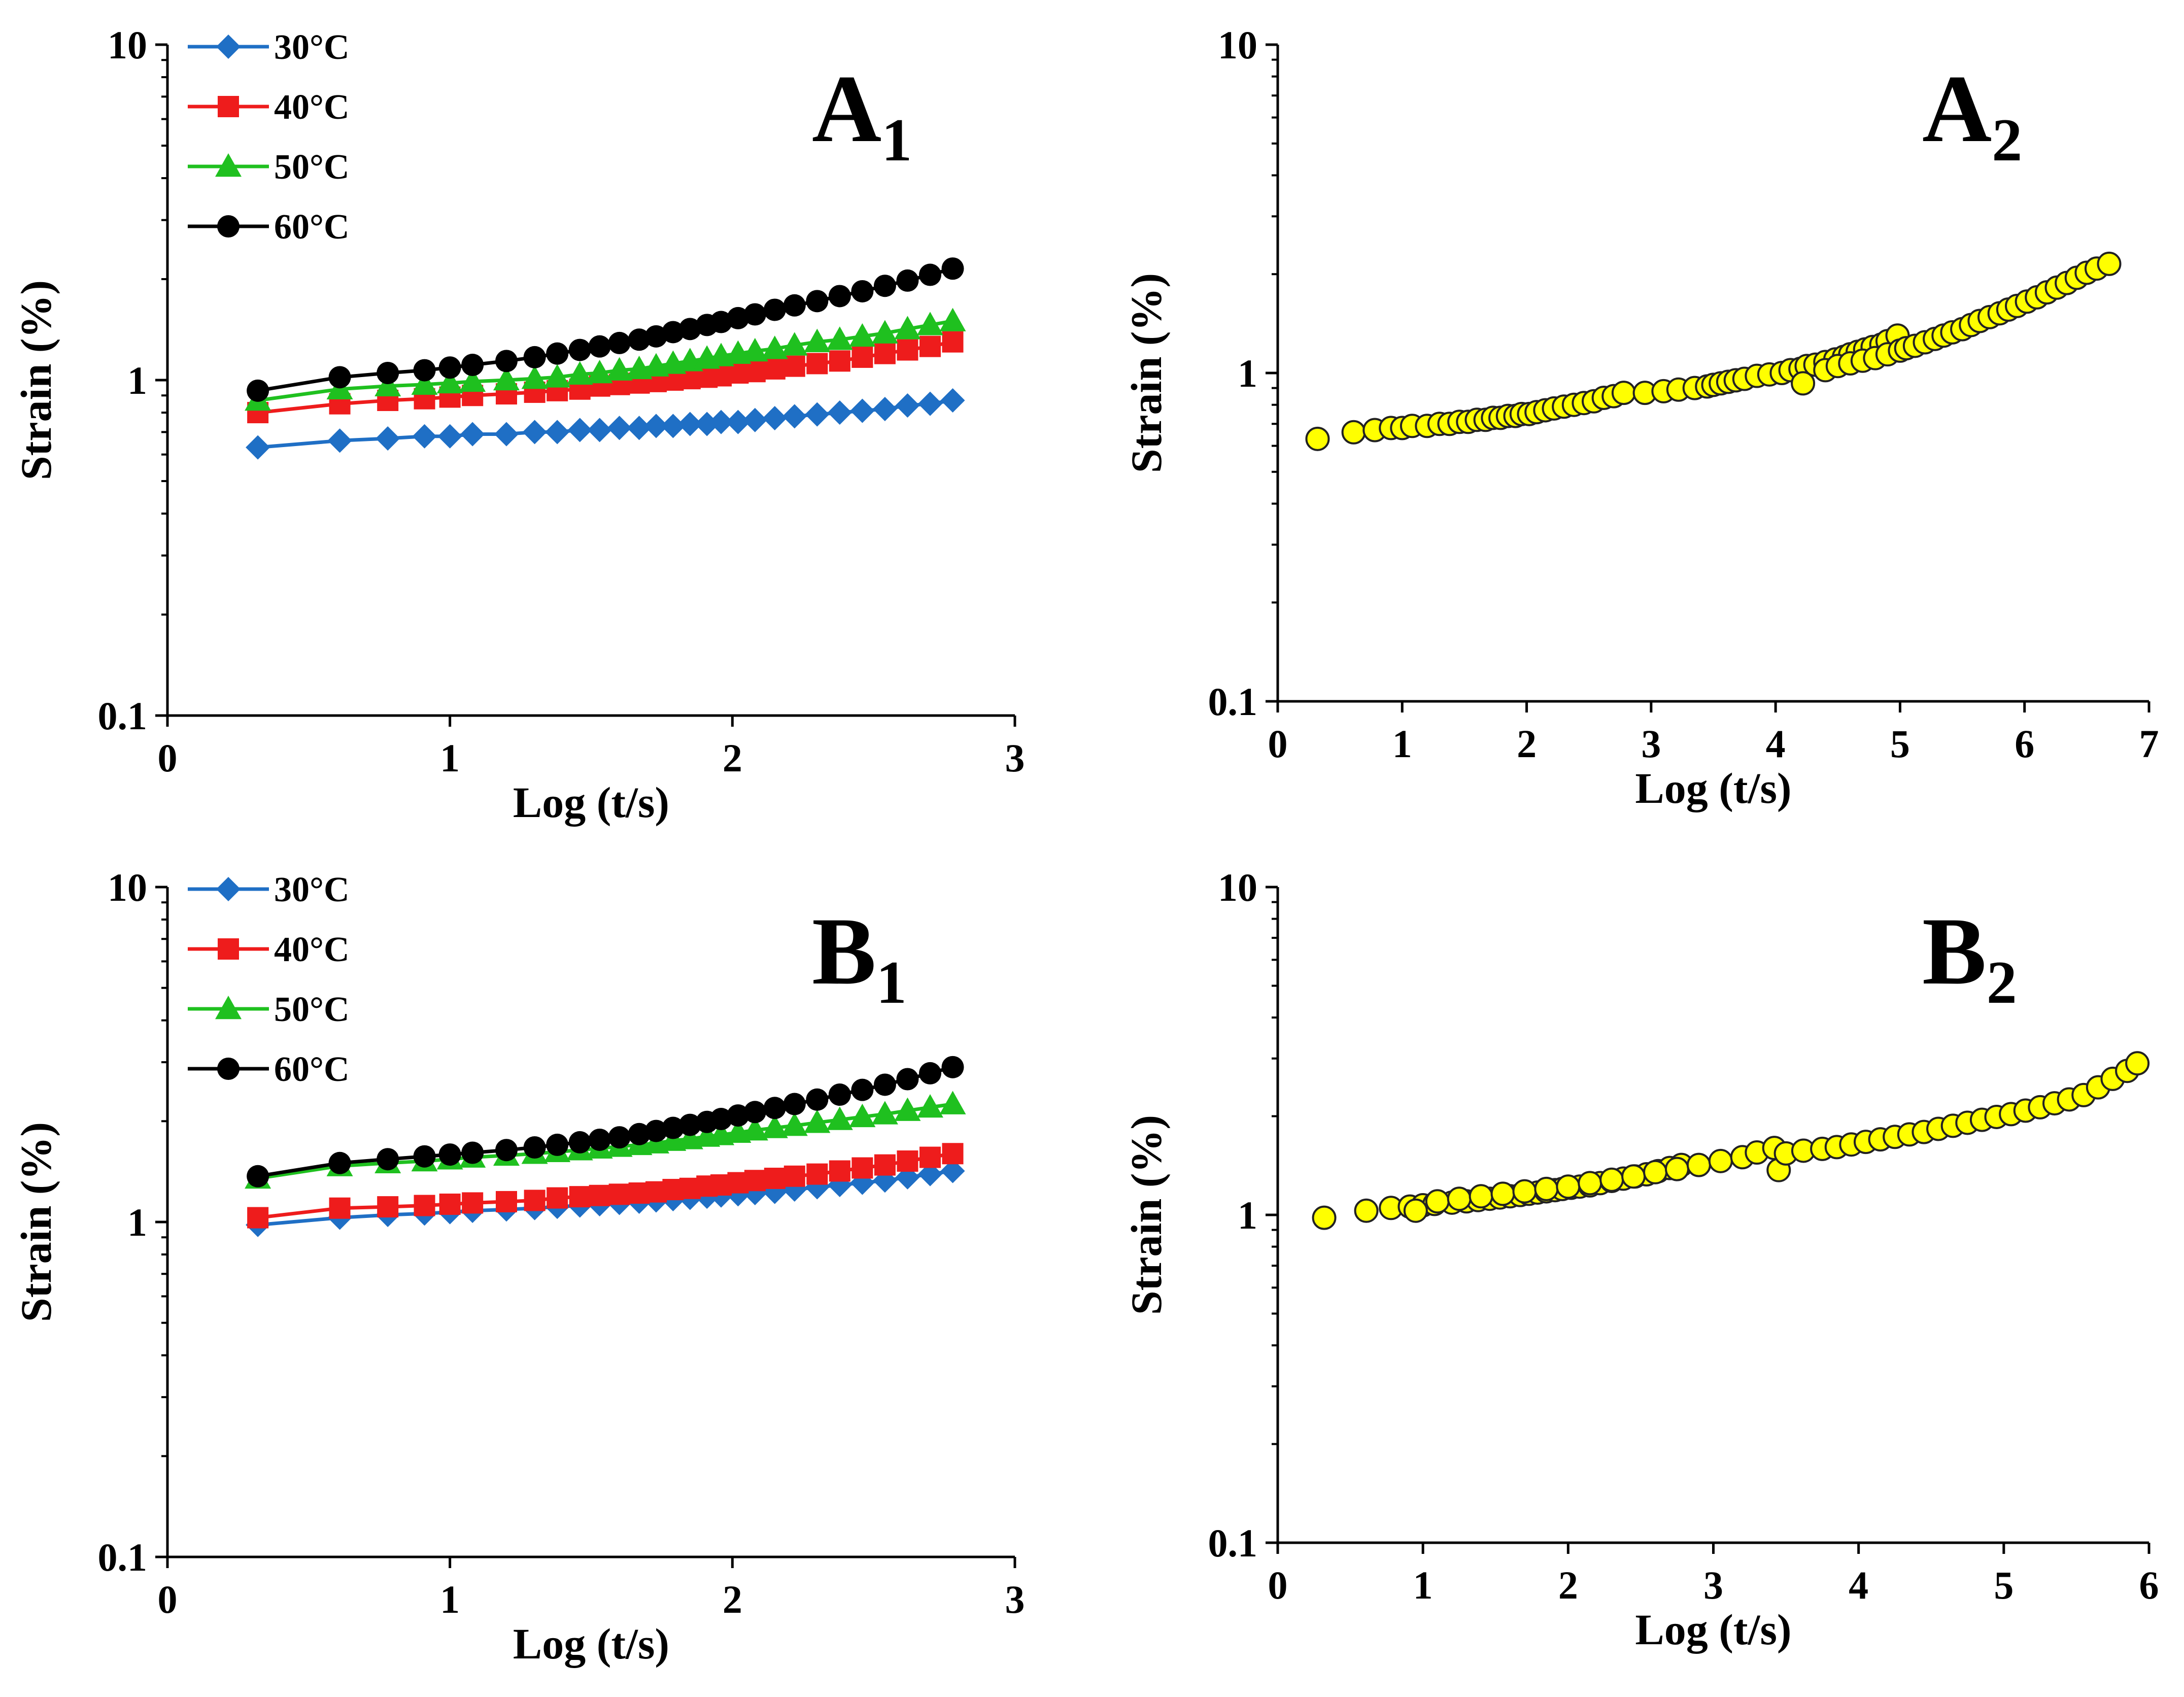  I want to click on legend-label: 30°C, so click(312, 47).